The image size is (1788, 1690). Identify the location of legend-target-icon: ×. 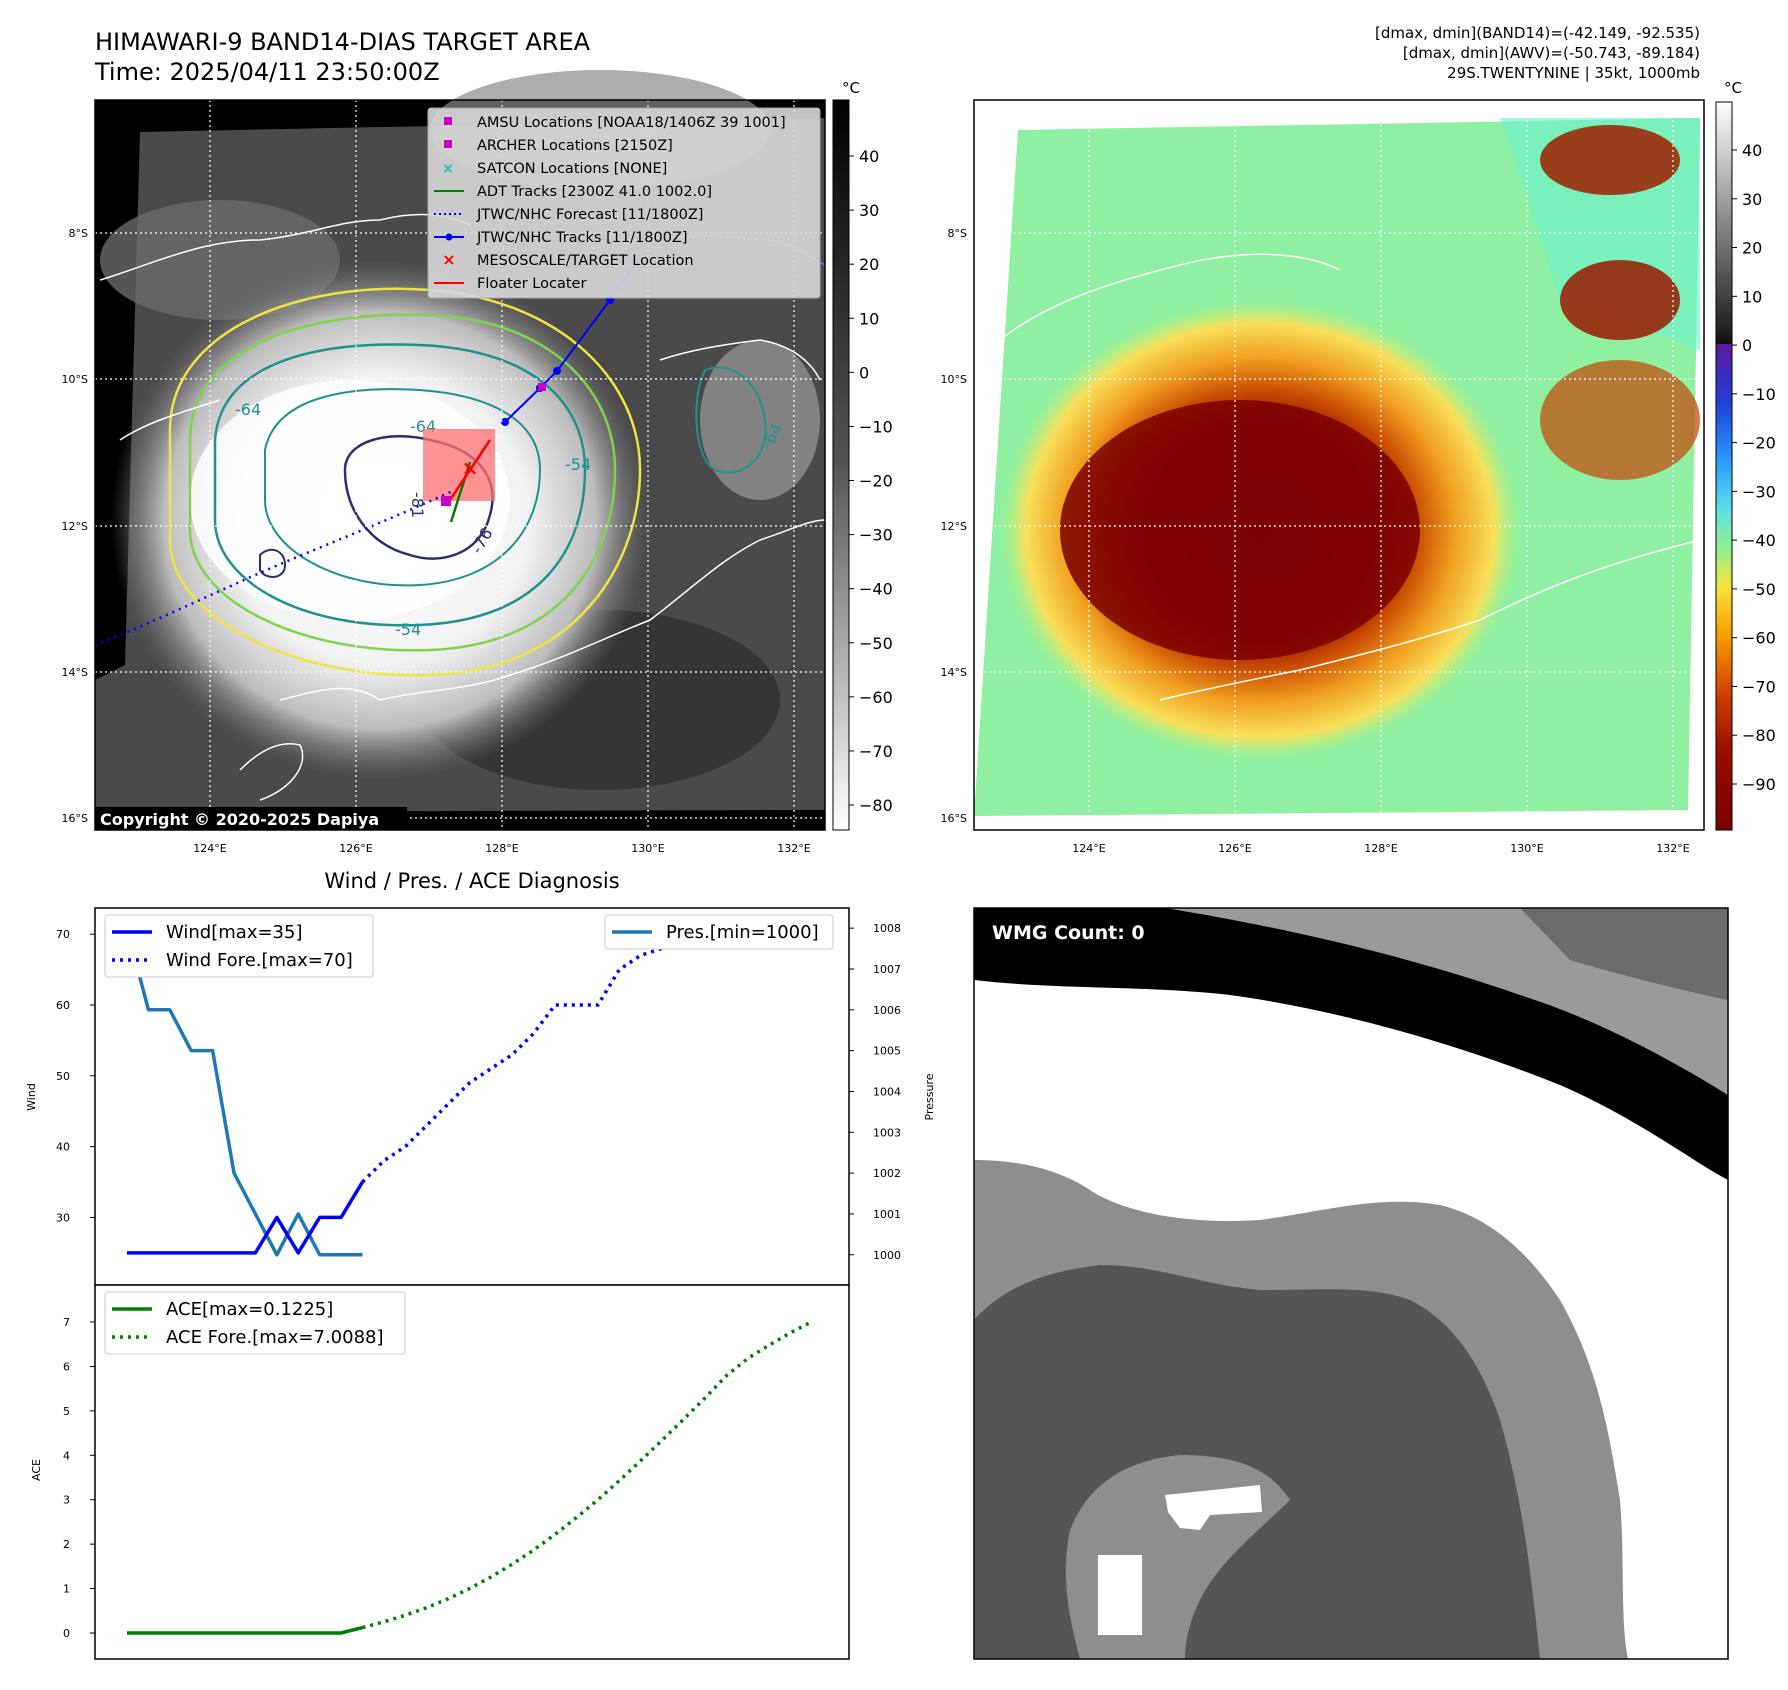
(448, 259).